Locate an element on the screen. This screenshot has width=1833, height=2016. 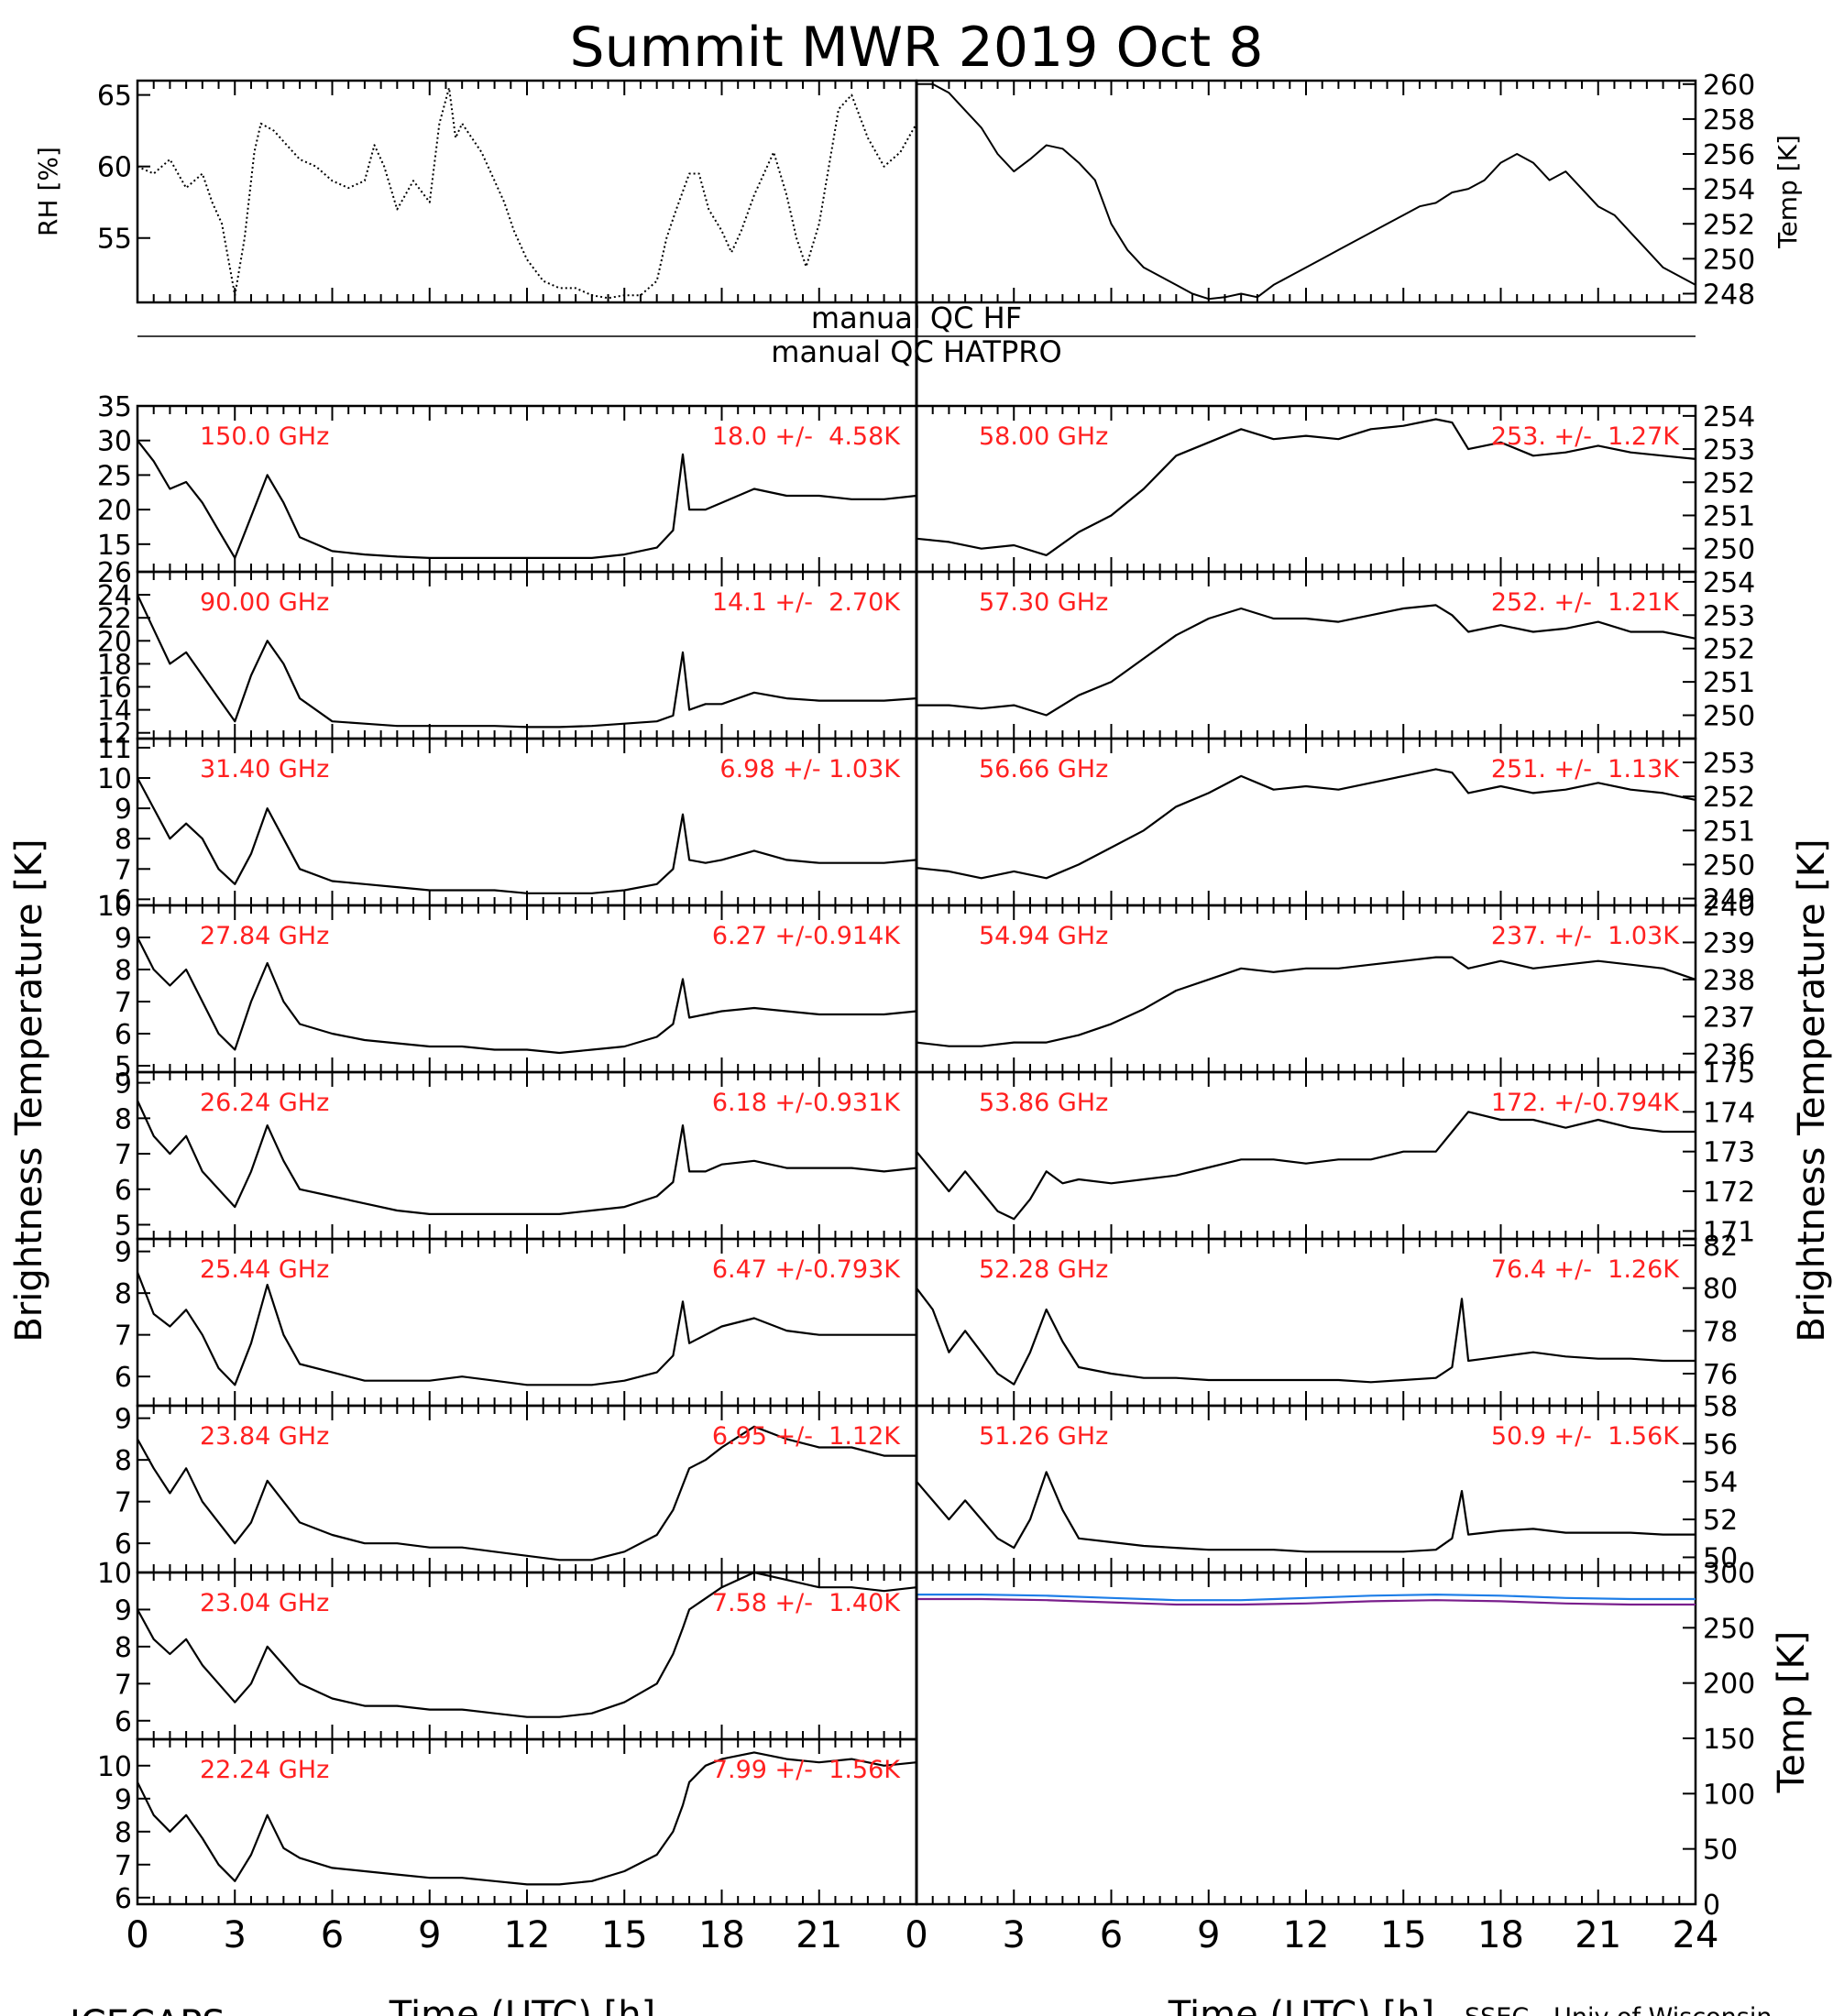
x-axis-label-right: Time (UTC) [h] is located at coordinates (1301, 2005).